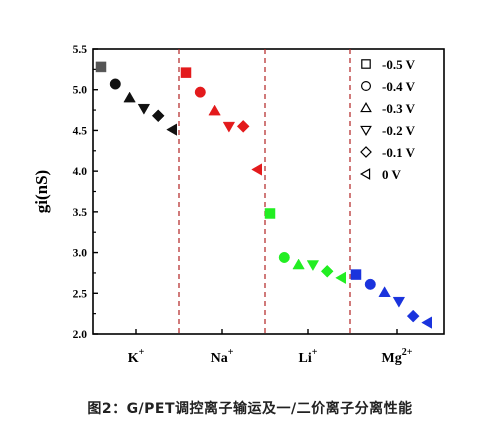 This screenshot has width=500, height=441. Describe the element at coordinates (399, 64) in the screenshot. I see `legend-label: -0.5 V` at that location.